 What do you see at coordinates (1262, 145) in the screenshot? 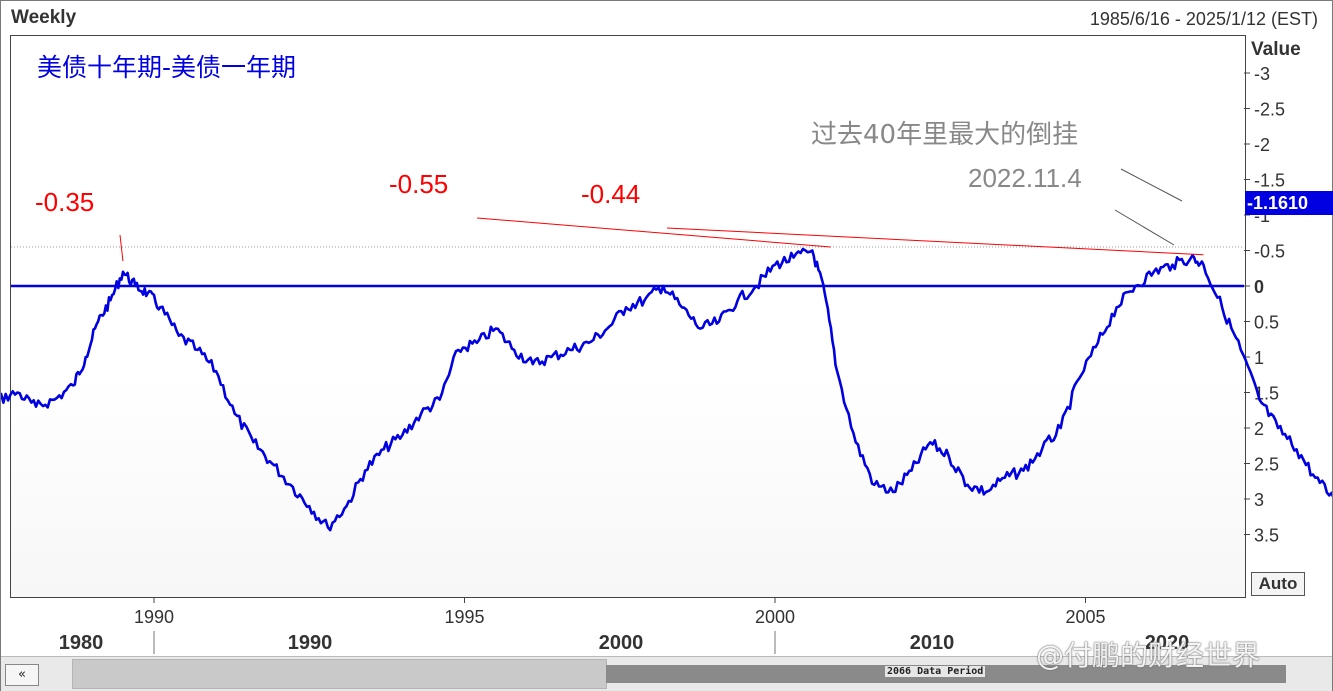
I see `y-tick-label: -2` at bounding box center [1262, 145].